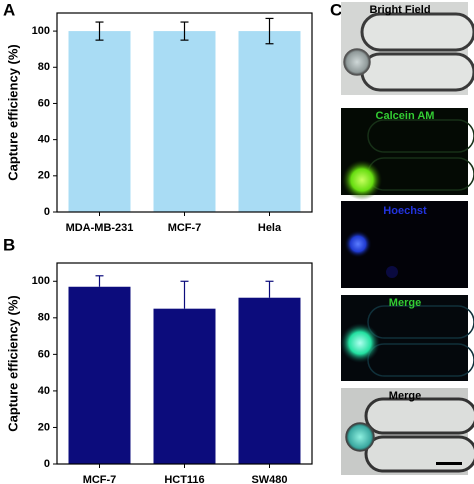 The width and height of the screenshot is (474, 484). Describe the element at coordinates (184, 479) in the screenshot. I see `x-tick-label: HCT116` at that location.